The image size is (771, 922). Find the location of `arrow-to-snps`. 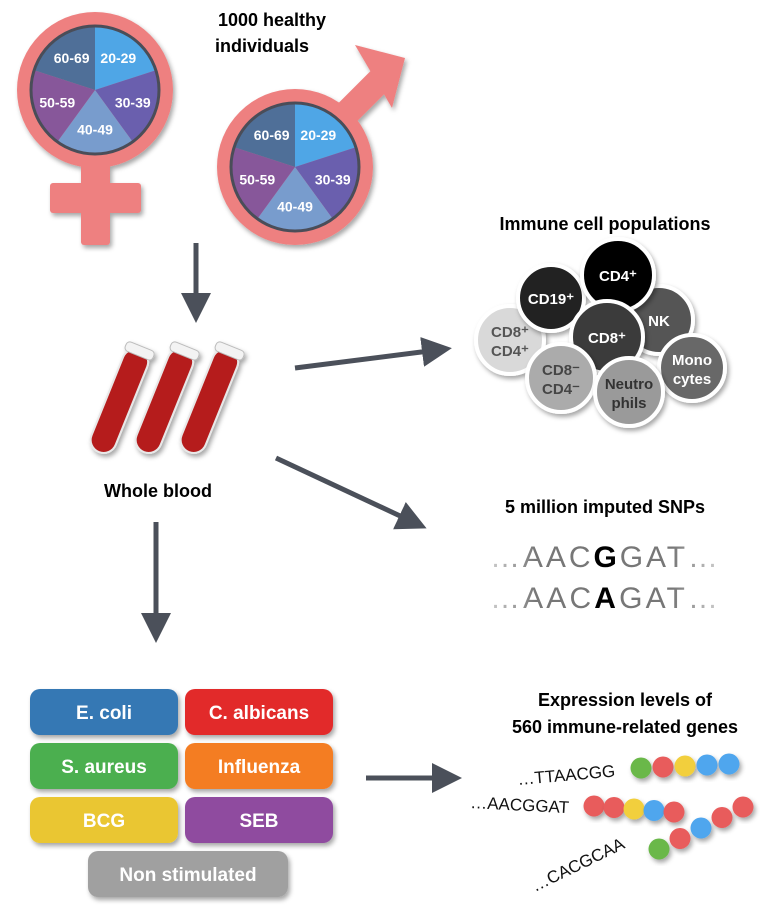

arrow-to-snps is located at coordinates (350, 492).